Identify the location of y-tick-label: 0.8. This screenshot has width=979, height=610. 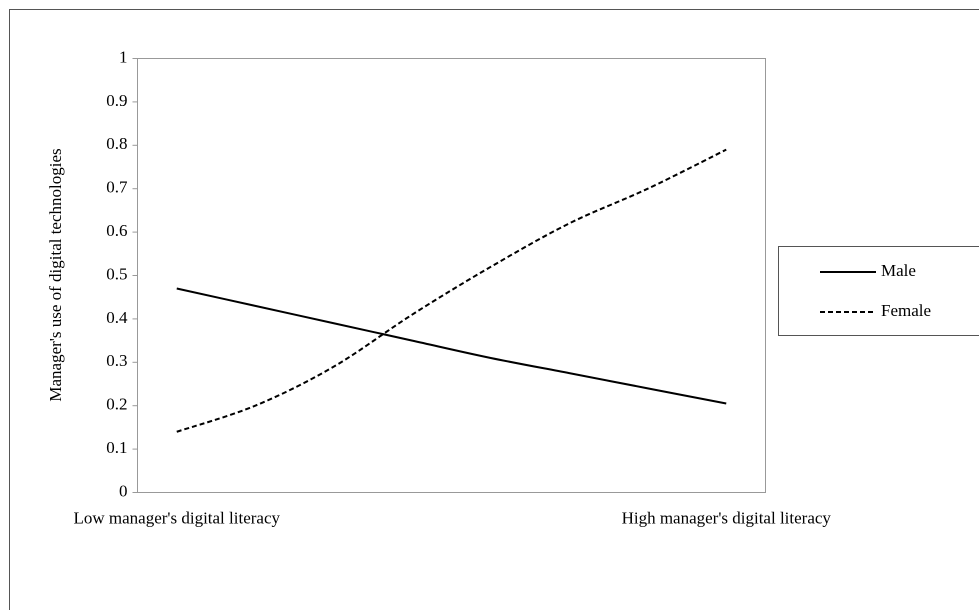
(116, 143).